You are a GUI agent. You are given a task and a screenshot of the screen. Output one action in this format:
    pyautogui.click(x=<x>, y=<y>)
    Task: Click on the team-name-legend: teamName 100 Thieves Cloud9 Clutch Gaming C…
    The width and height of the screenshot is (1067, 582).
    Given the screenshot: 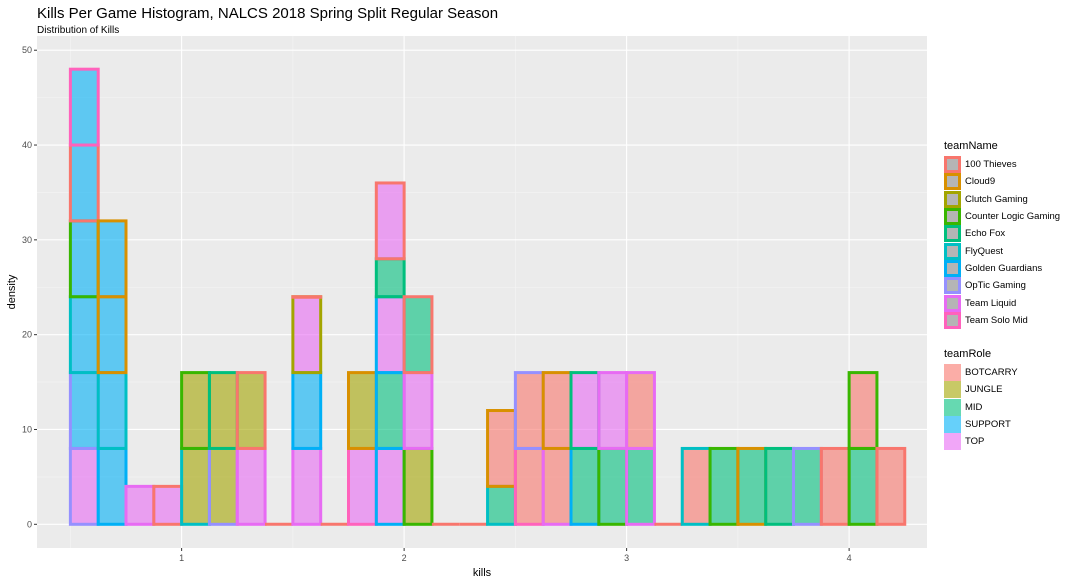 What is the action you would take?
    pyautogui.click(x=1002, y=234)
    